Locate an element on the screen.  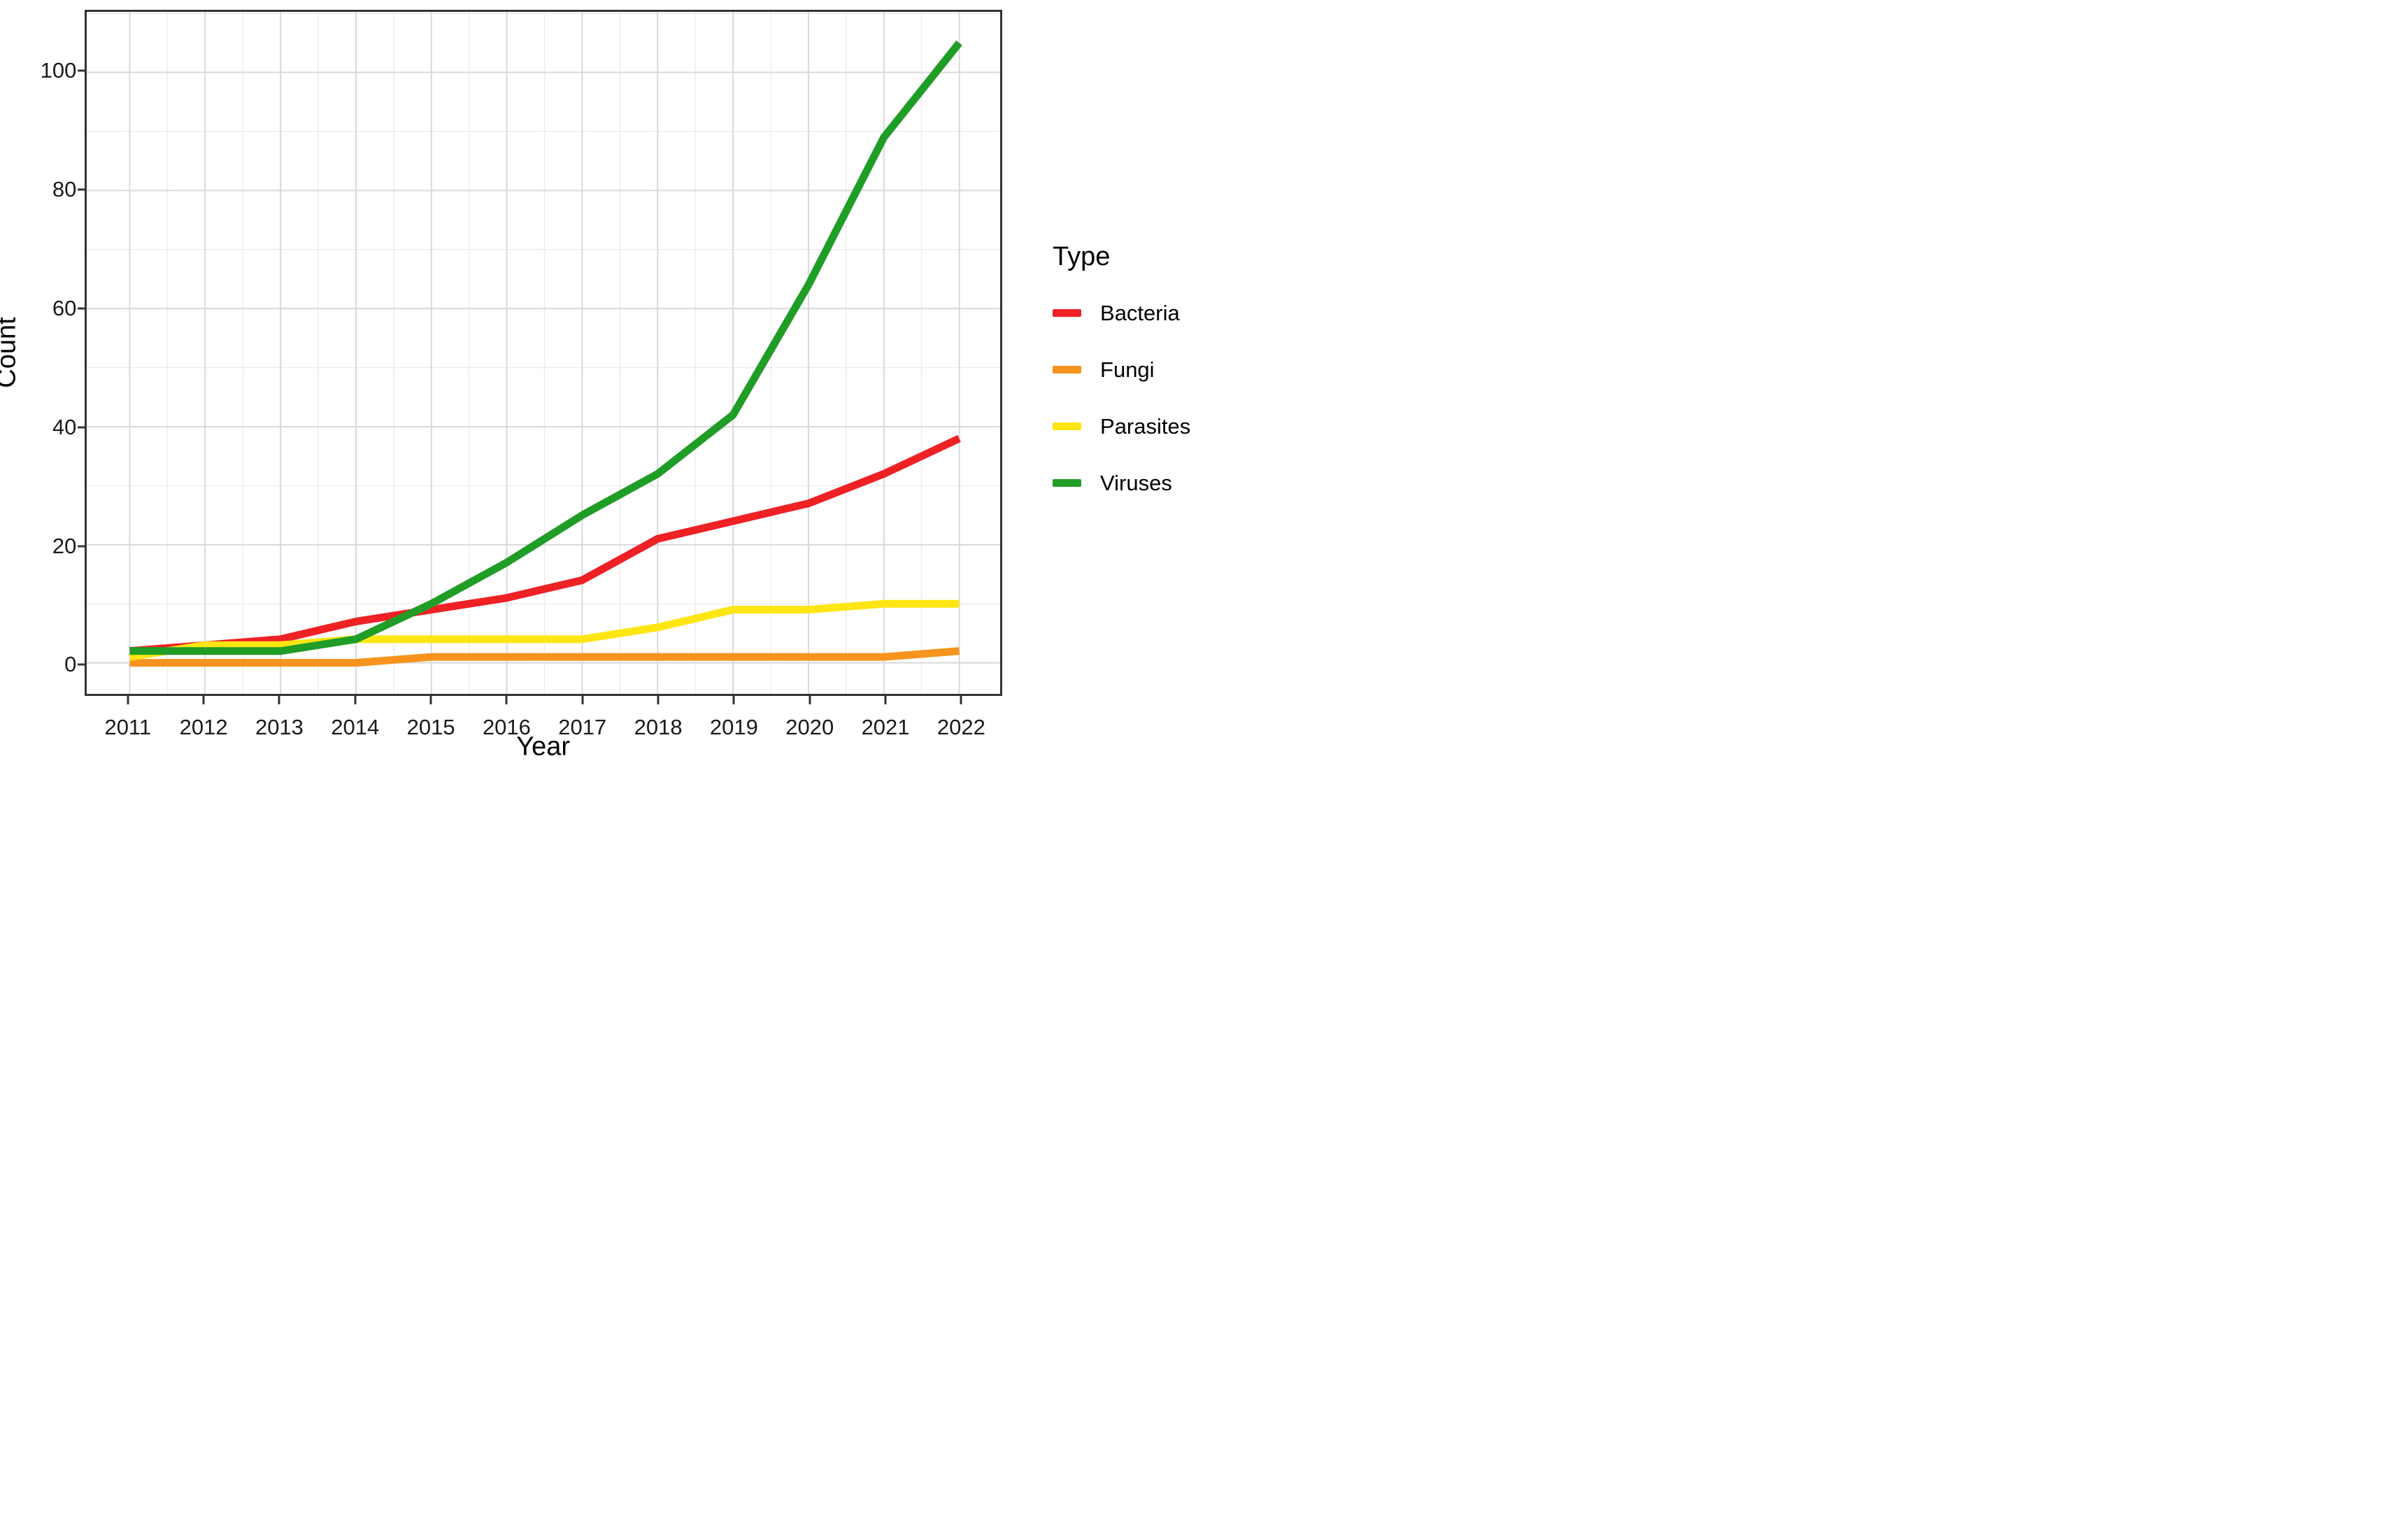
series-line-bacteria is located at coordinates (545, 545).